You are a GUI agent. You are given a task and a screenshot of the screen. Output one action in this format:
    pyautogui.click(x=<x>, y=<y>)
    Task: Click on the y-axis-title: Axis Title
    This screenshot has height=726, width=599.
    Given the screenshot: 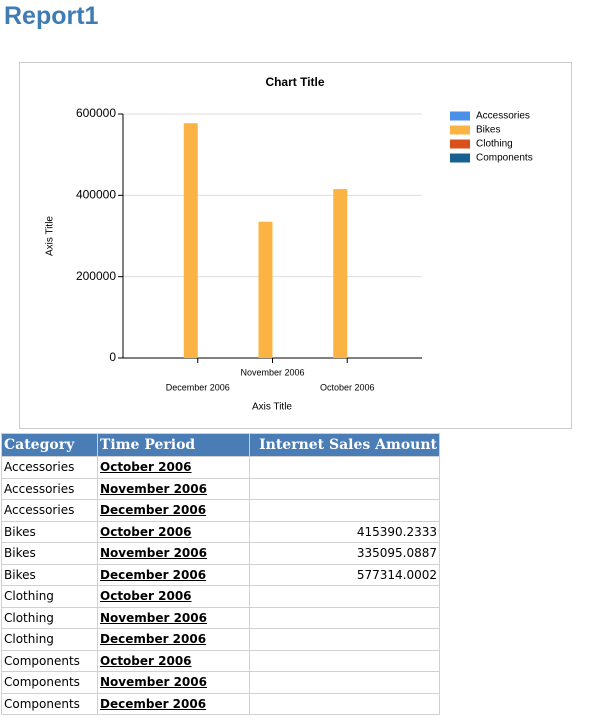 What is the action you would take?
    pyautogui.click(x=50, y=236)
    